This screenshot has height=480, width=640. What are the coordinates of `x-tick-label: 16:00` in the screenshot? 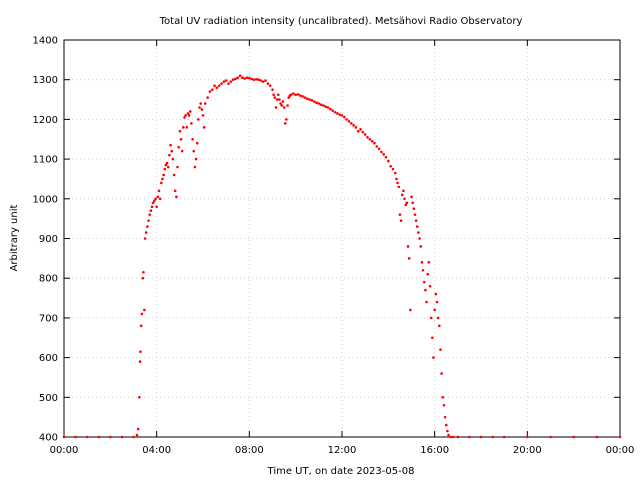 It's located at (434, 450).